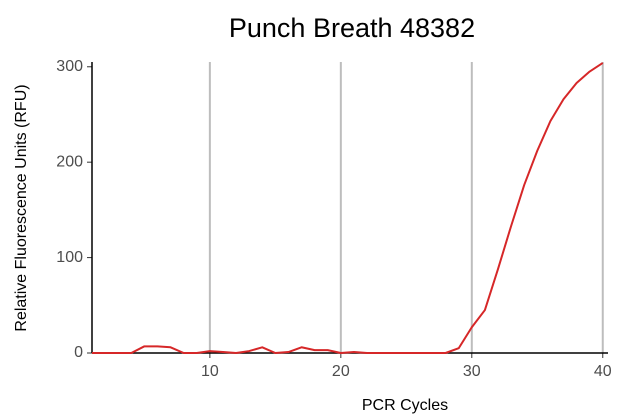 The height and width of the screenshot is (417, 621). Describe the element at coordinates (69, 257) in the screenshot. I see `y-tick-label: 100` at that location.